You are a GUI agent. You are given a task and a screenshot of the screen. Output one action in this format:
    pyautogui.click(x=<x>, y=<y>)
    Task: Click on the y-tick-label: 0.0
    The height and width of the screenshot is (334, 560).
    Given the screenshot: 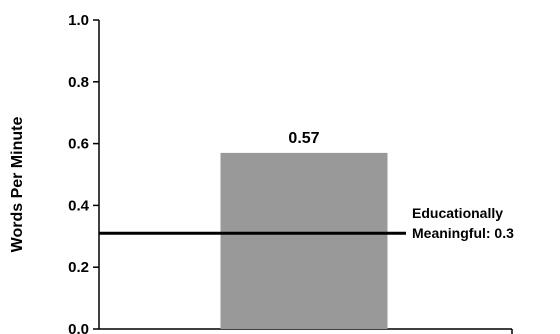 What is the action you would take?
    pyautogui.click(x=78, y=327)
    